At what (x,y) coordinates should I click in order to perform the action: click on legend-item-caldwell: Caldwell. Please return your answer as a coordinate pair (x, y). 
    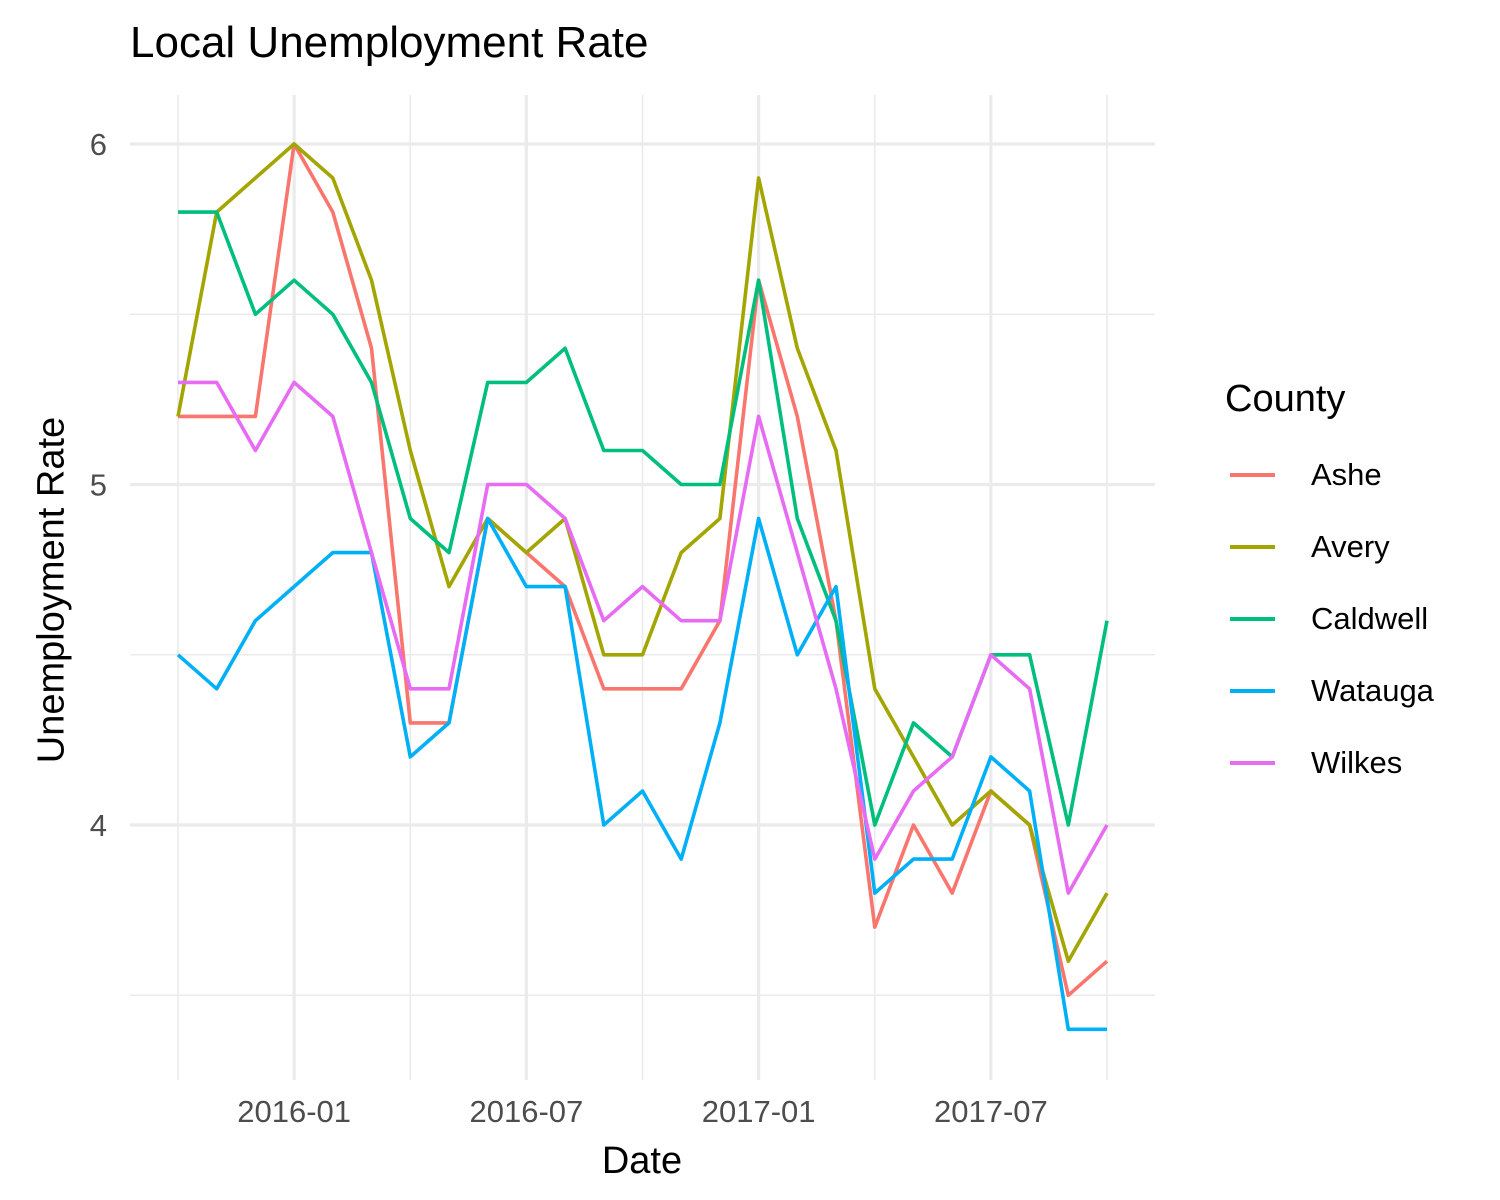
    Looking at the image, I should click on (1329, 619).